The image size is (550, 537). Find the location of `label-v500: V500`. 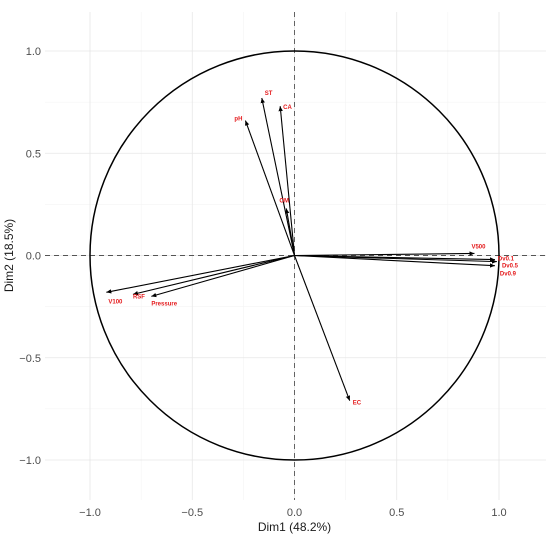

label-v500: V500 is located at coordinates (478, 247).